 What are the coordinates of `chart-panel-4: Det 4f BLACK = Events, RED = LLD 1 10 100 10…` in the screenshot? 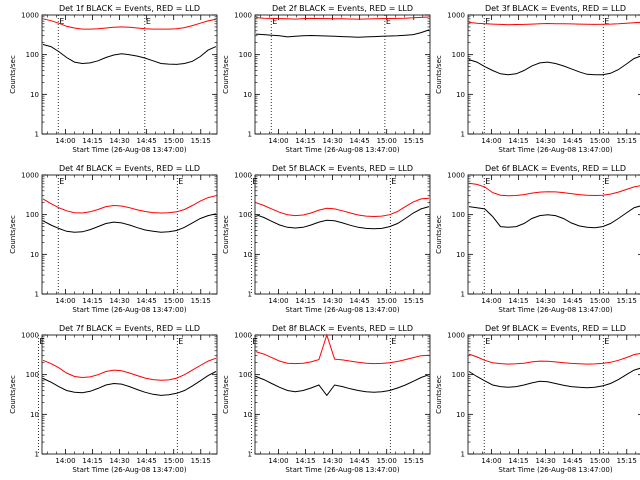 It's located at (113, 239).